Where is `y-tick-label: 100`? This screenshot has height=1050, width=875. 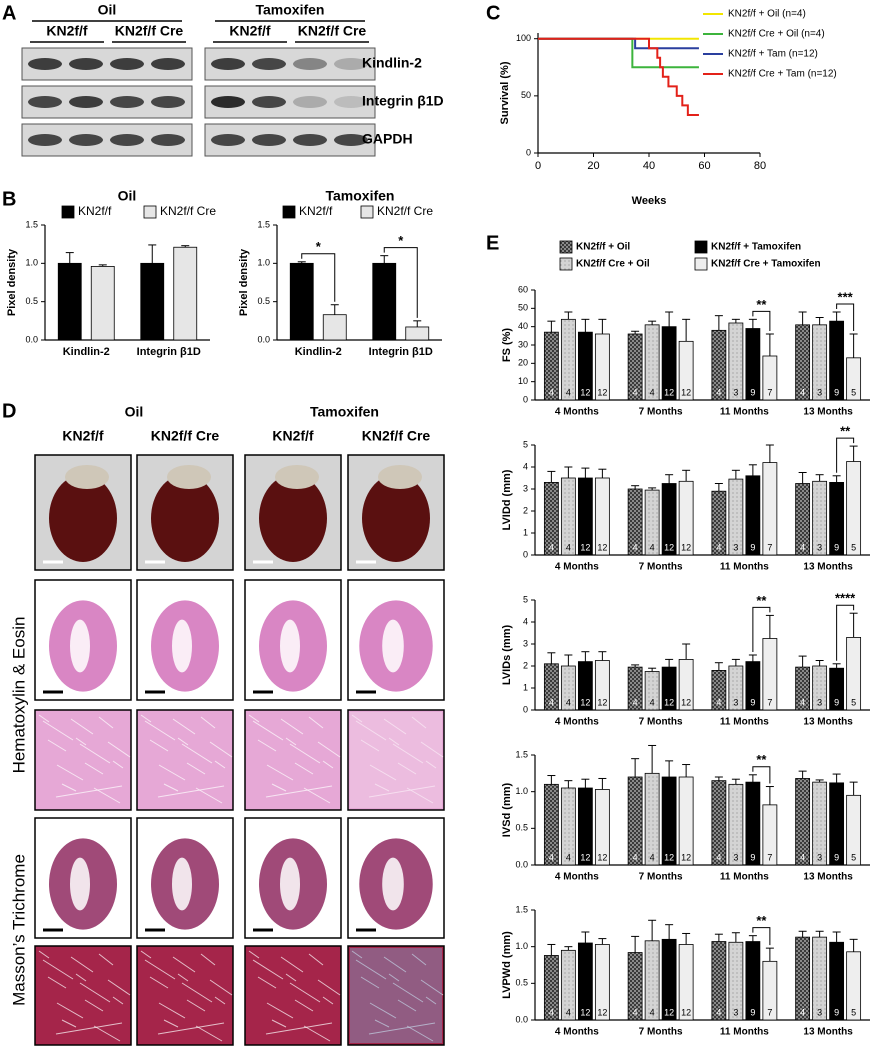
y-tick-label: 100 is located at coordinates (523, 38).